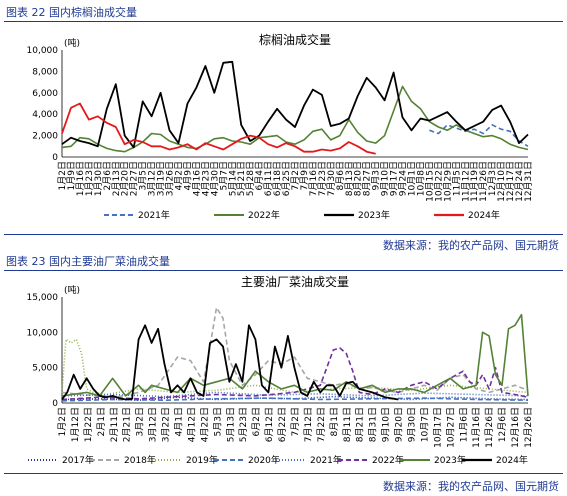 This screenshot has width=567, height=496. I want to click on figure-caption: 图表 23 国内主要油厂菜油成交量, so click(88, 261).